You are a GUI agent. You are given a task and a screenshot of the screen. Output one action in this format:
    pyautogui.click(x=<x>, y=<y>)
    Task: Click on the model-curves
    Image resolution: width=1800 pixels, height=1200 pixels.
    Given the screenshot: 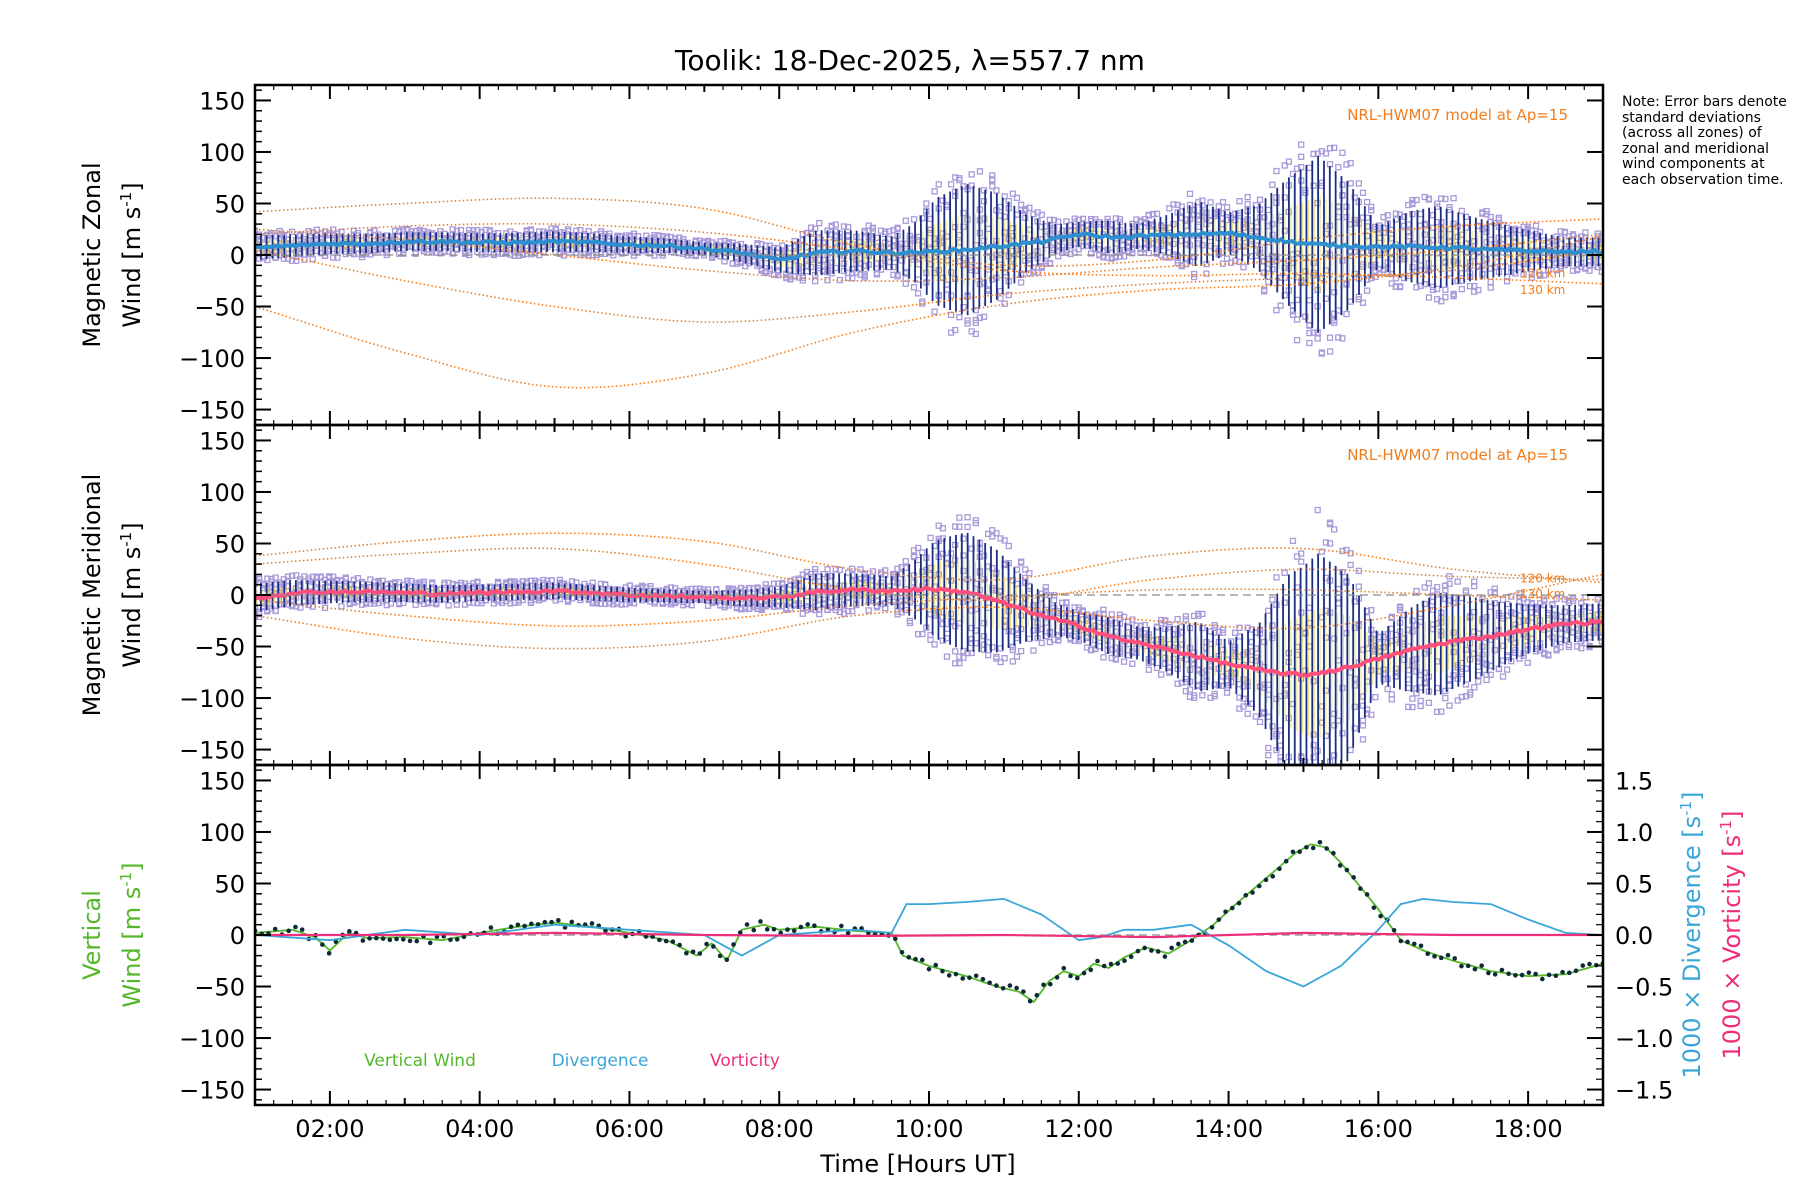 What is the action you would take?
    pyautogui.click(x=929, y=293)
    